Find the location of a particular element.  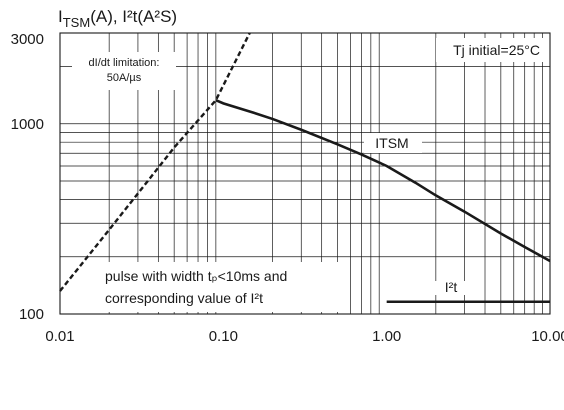

i2t-line-label: I²t is located at coordinates (451, 287).